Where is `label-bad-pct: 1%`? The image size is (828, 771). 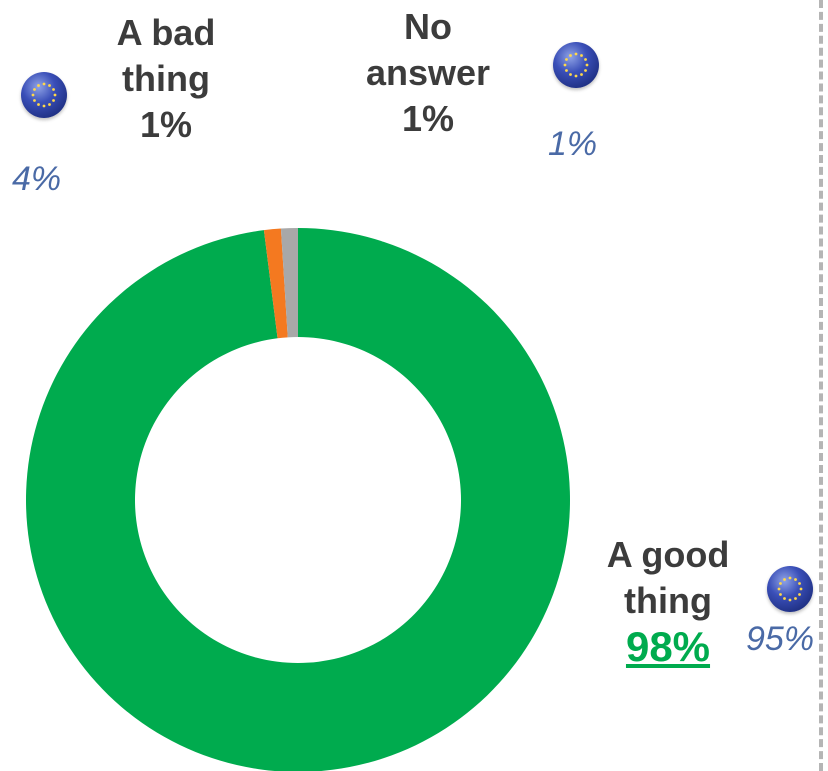 label-bad-pct: 1% is located at coordinates (166, 124).